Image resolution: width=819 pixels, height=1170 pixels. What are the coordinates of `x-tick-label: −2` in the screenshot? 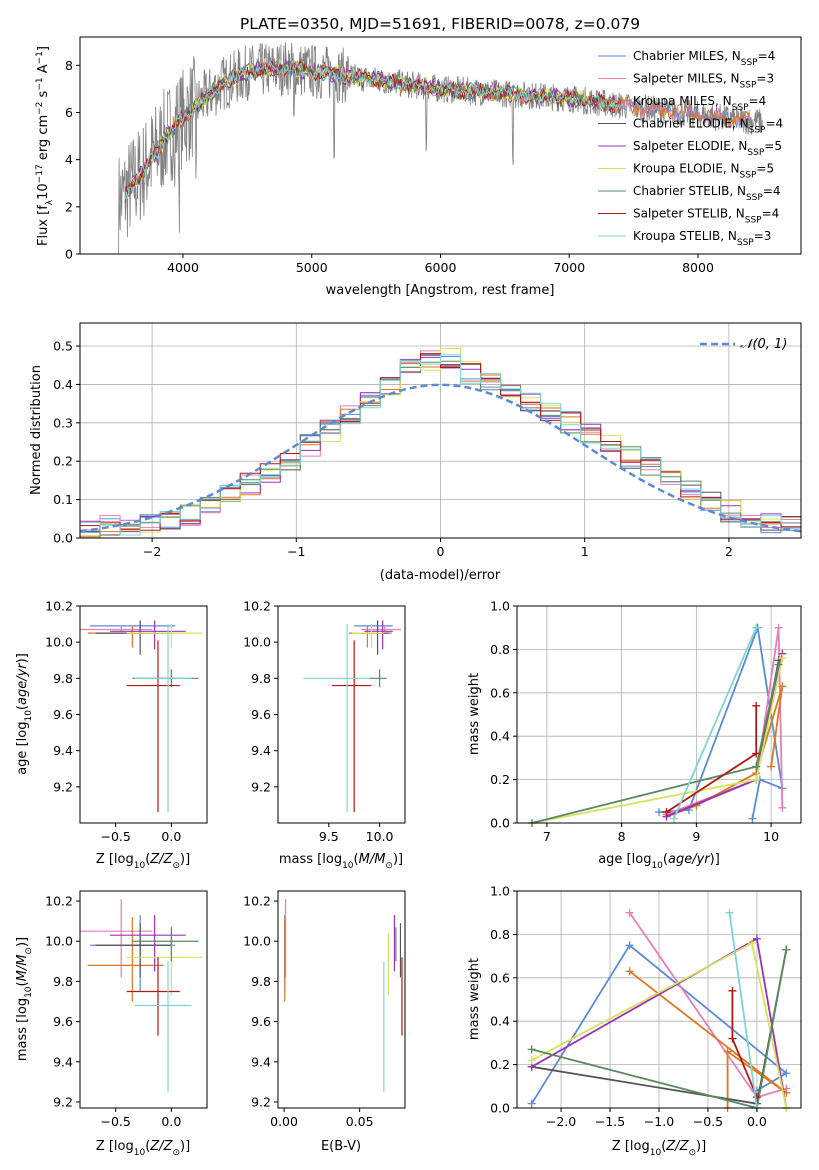 It's located at (152, 551).